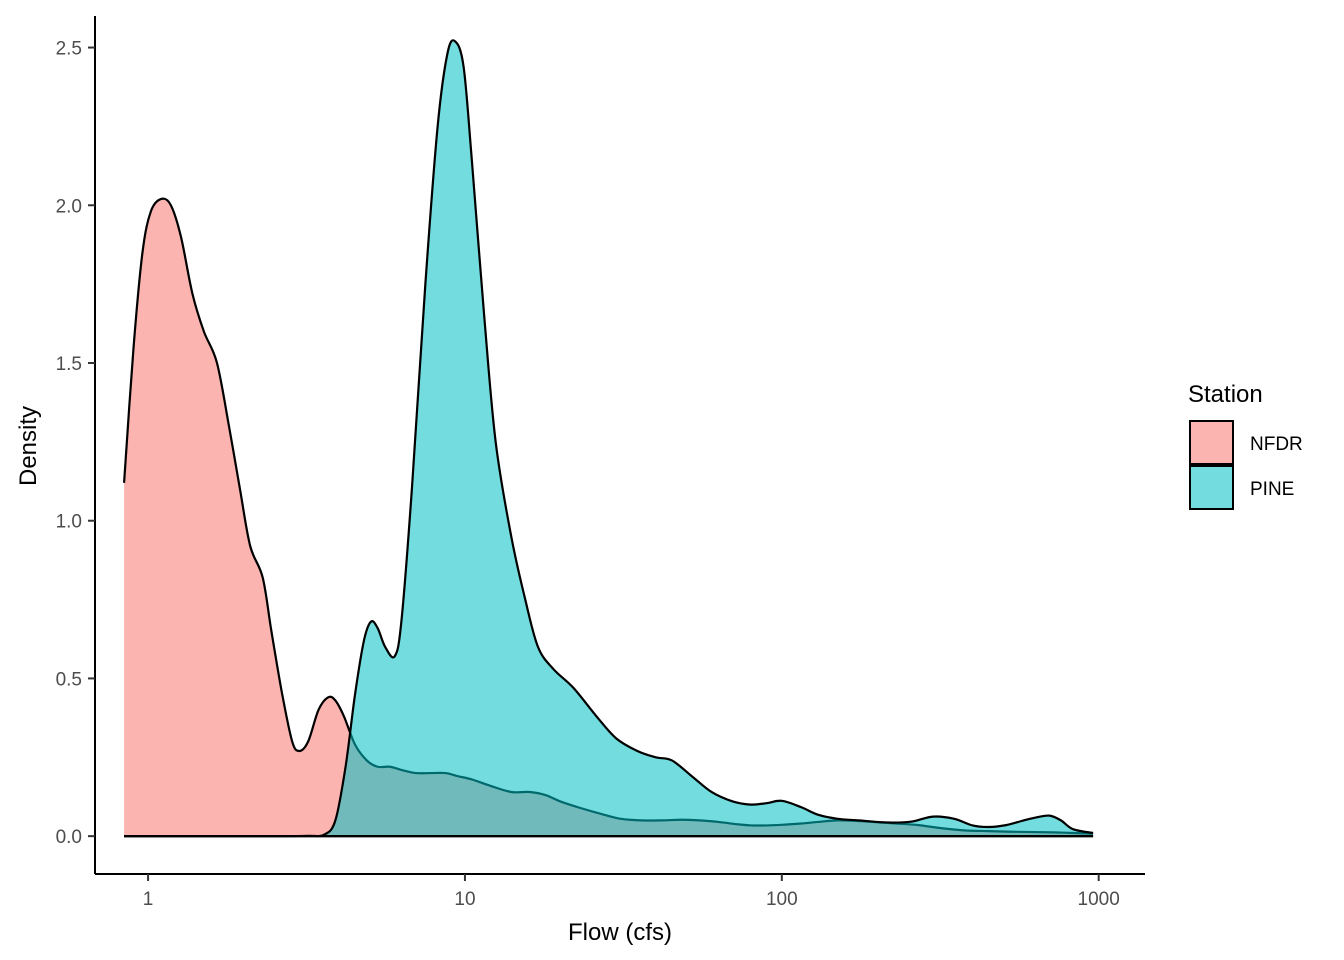 The height and width of the screenshot is (960, 1344). I want to click on y-tick-label: 0.5, so click(69, 679).